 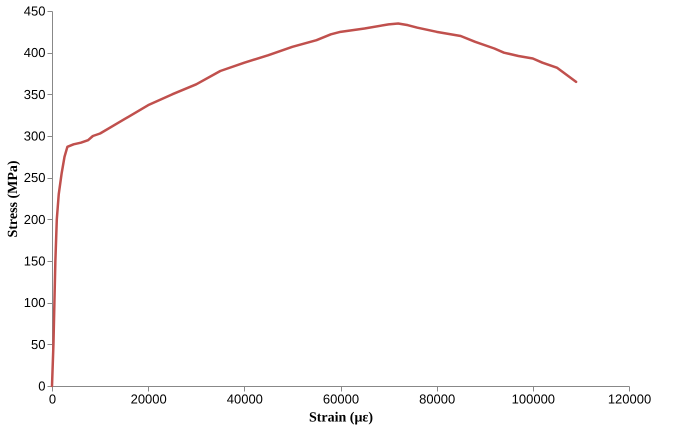 I want to click on x-tick-label: 40000, so click(x=244, y=399).